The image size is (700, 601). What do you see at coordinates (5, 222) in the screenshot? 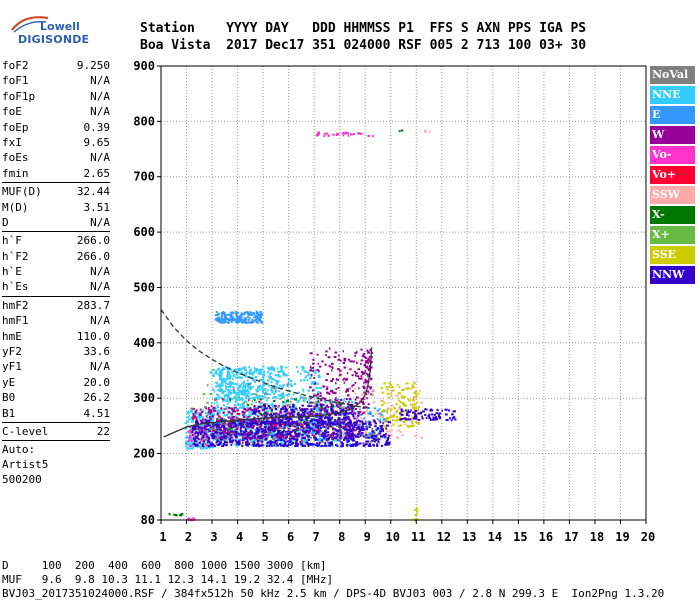
I see `param-label: D` at bounding box center [5, 222].